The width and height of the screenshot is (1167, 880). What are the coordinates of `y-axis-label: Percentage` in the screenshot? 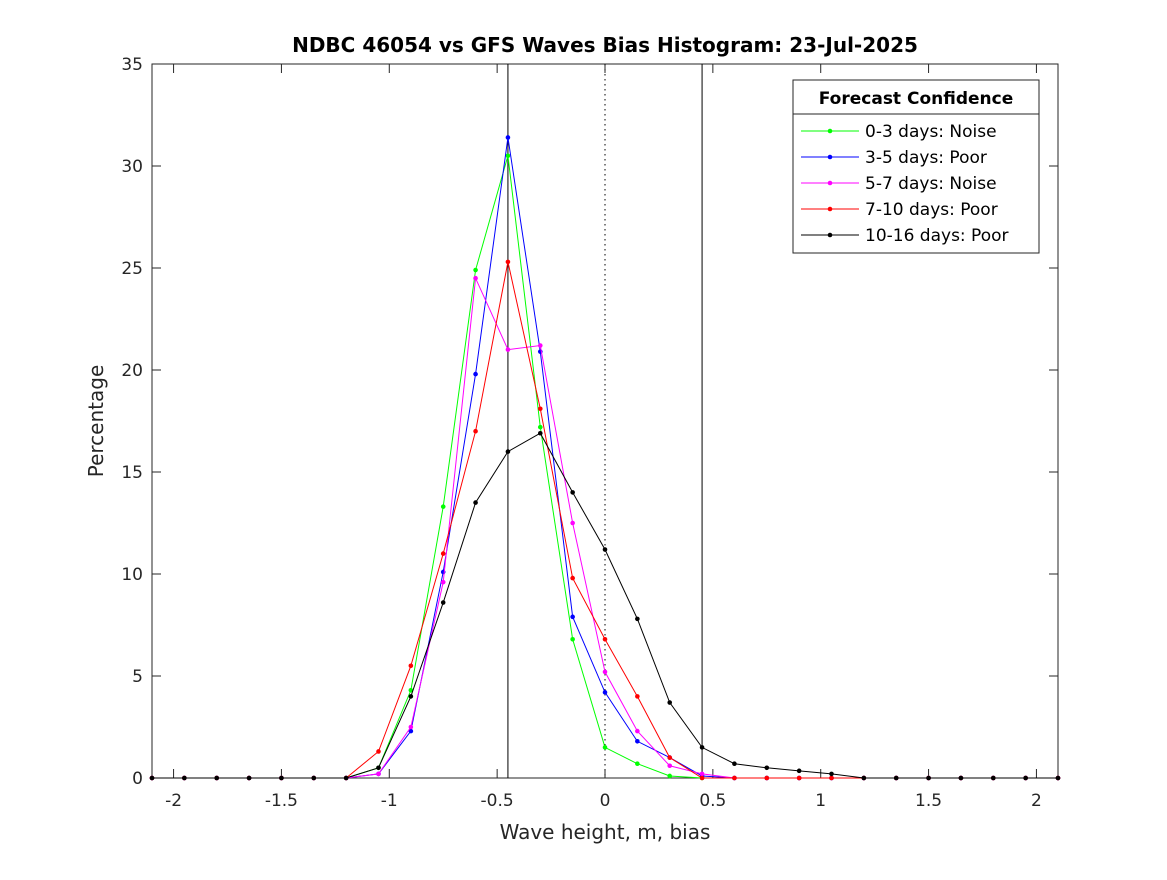 It's located at (96, 421).